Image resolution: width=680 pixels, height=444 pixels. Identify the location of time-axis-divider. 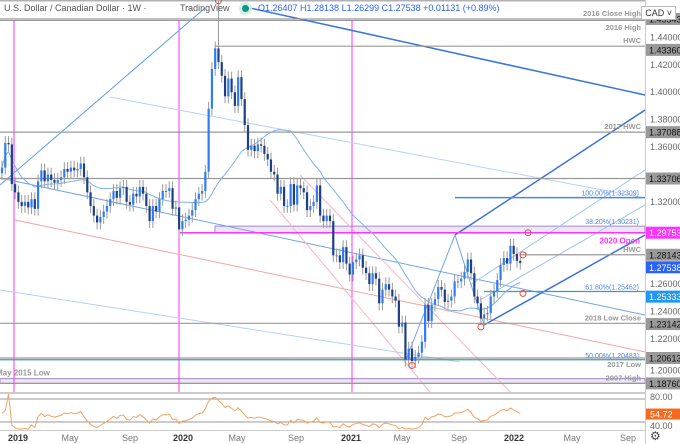
(322, 430).